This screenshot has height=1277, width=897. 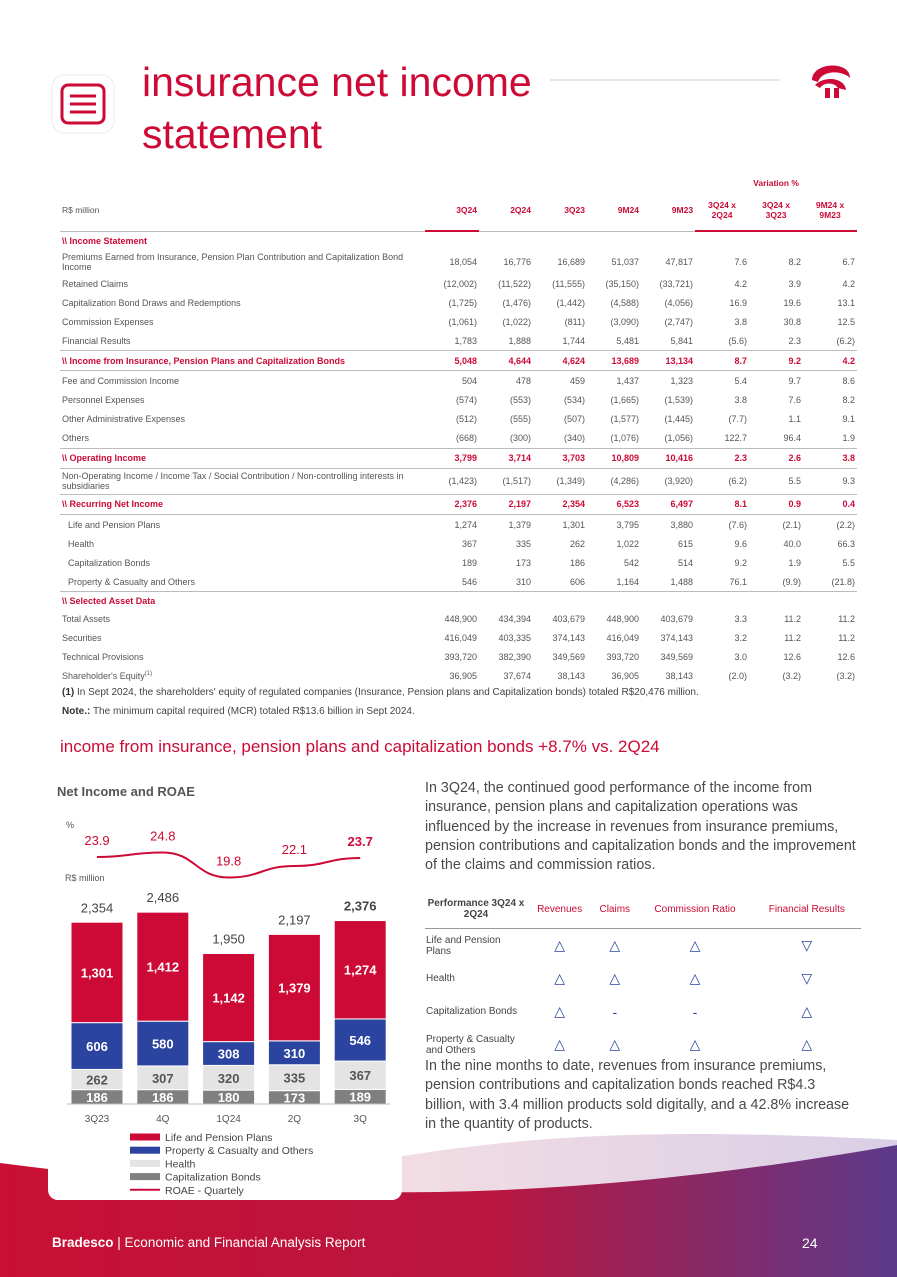 What do you see at coordinates (361, 1119) in the screenshot?
I see `x-tick-label: 3Q` at bounding box center [361, 1119].